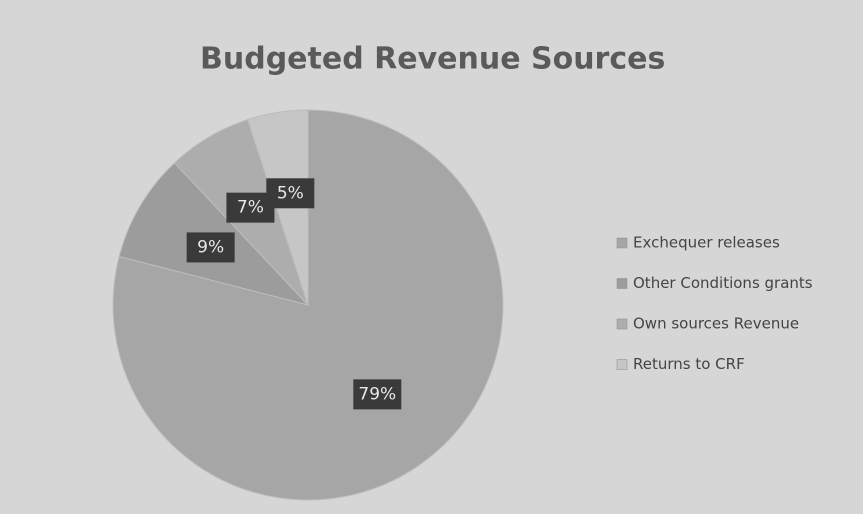 The height and width of the screenshot is (514, 863). I want to click on data-label: 5%, so click(290, 193).